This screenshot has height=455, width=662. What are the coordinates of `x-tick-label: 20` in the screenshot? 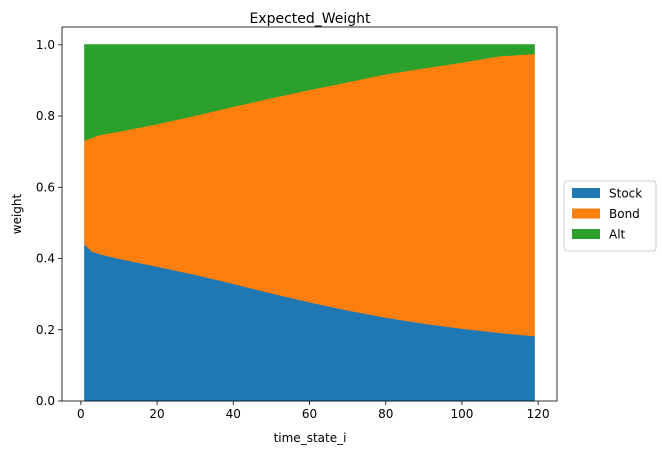 It's located at (156, 414).